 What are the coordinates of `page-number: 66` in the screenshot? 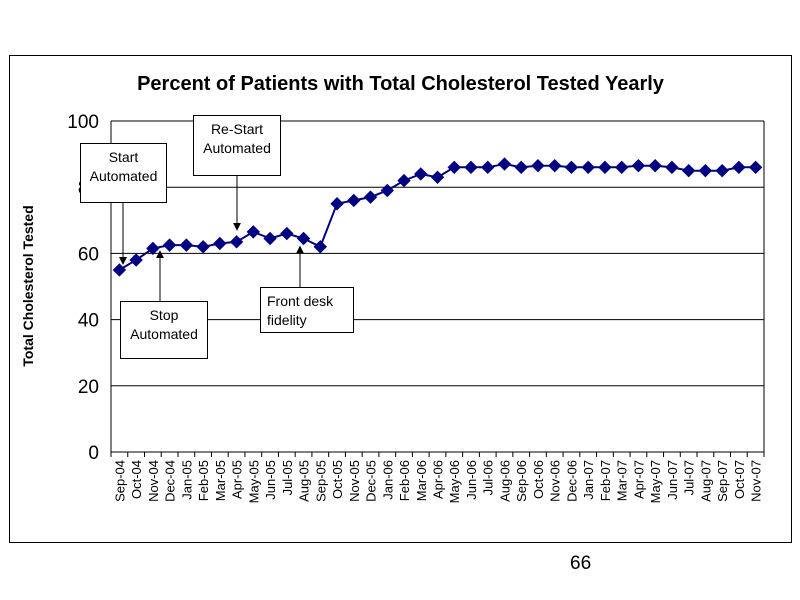 It's located at (581, 563).